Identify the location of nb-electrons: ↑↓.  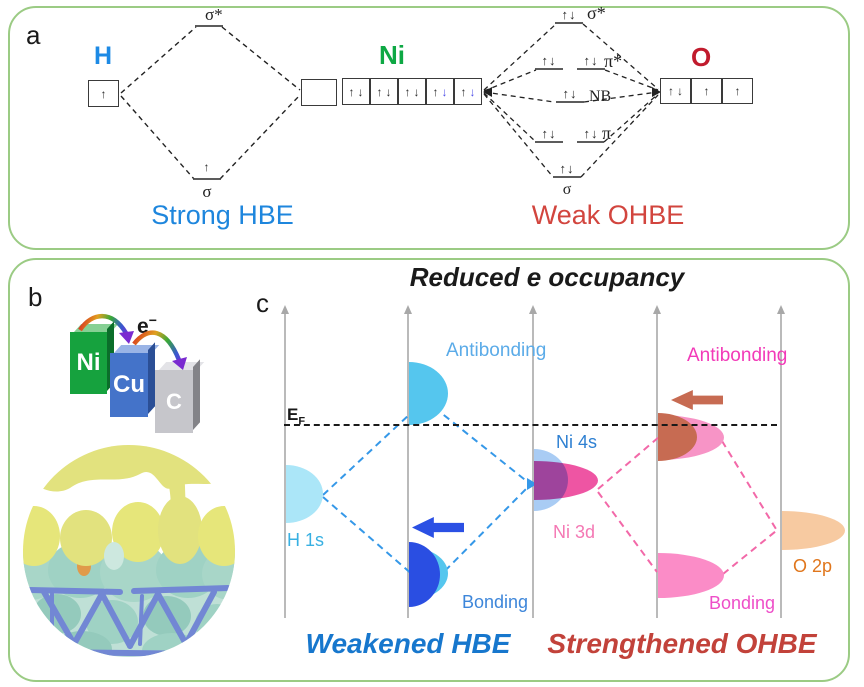
(570, 93).